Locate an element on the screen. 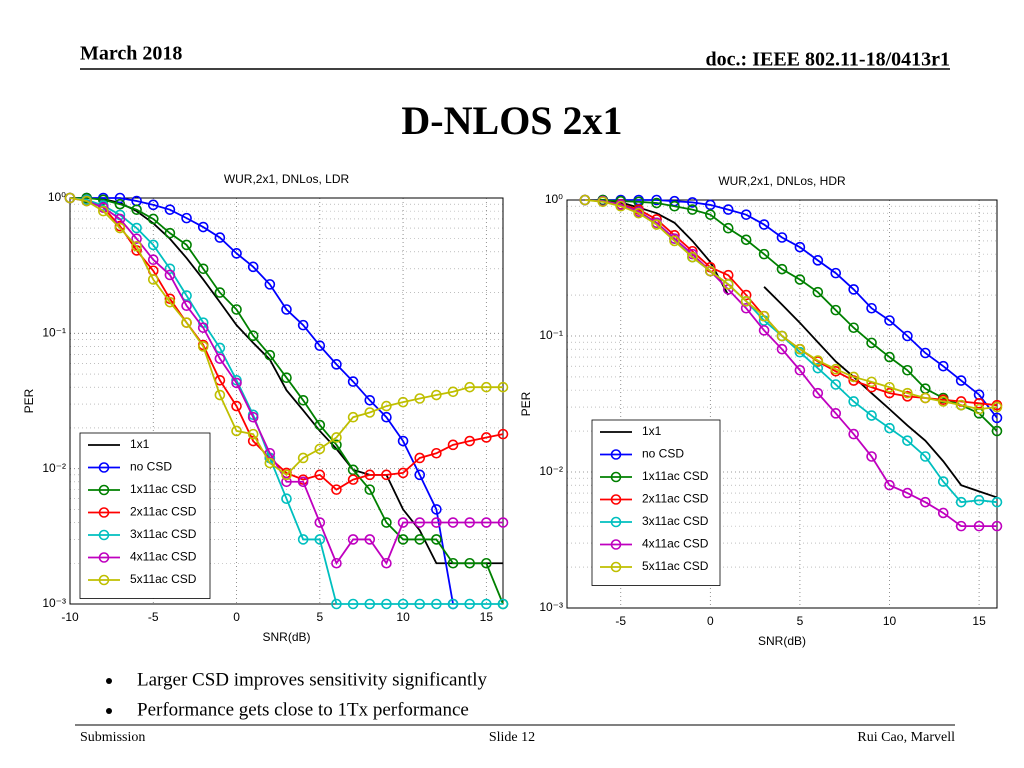 The width and height of the screenshot is (1024, 768). y-axis-label: PER is located at coordinates (526, 403).